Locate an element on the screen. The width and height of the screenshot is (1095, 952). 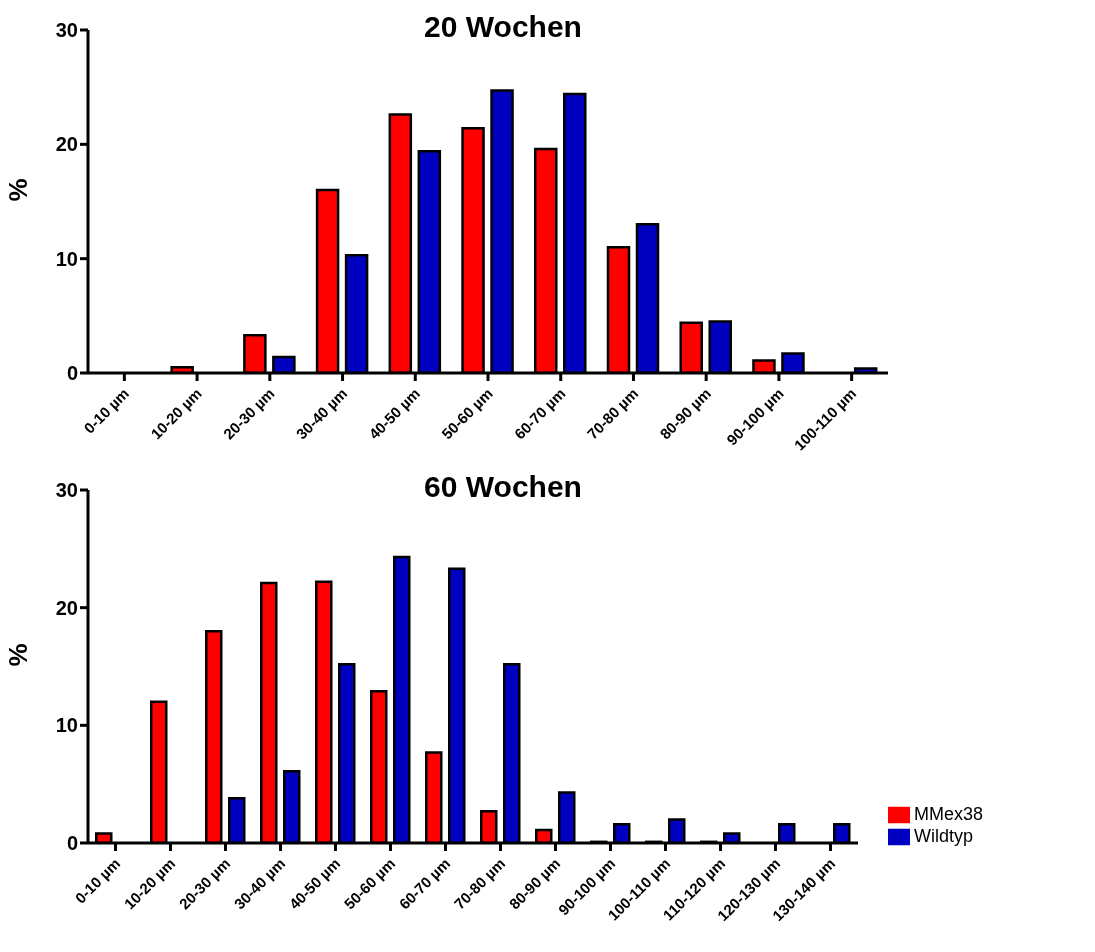
chart-title: 20 Wochen is located at coordinates (503, 27).